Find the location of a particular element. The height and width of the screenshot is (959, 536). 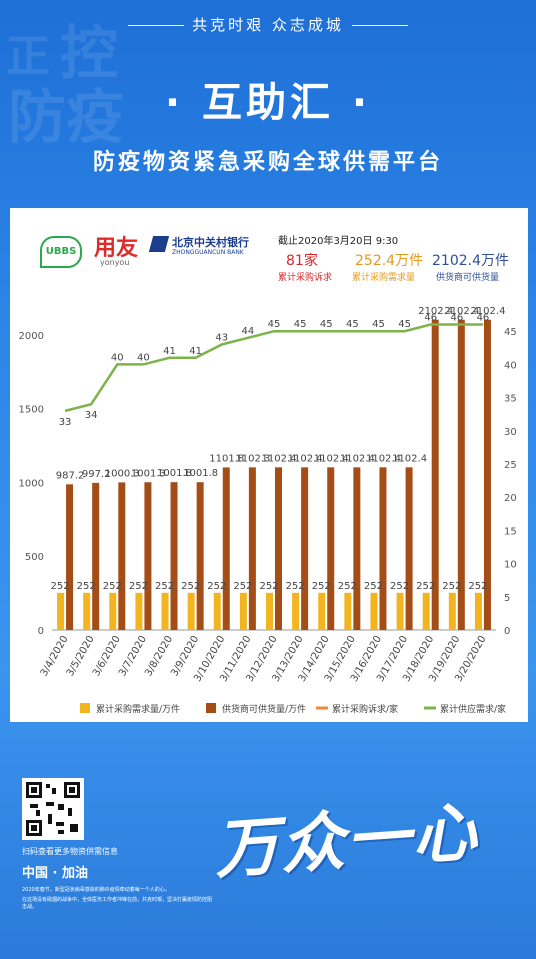

line-suppliers-label: 40 is located at coordinates (117, 357).